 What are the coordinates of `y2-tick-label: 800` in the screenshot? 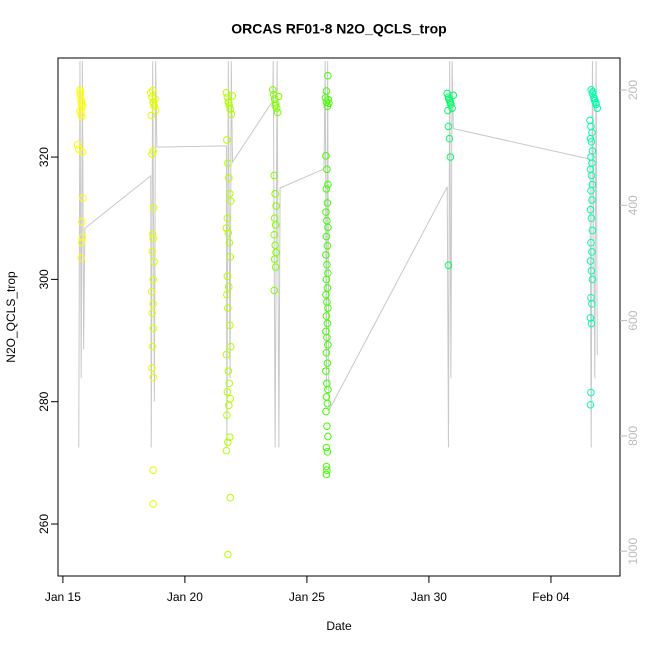 It's located at (633, 436).